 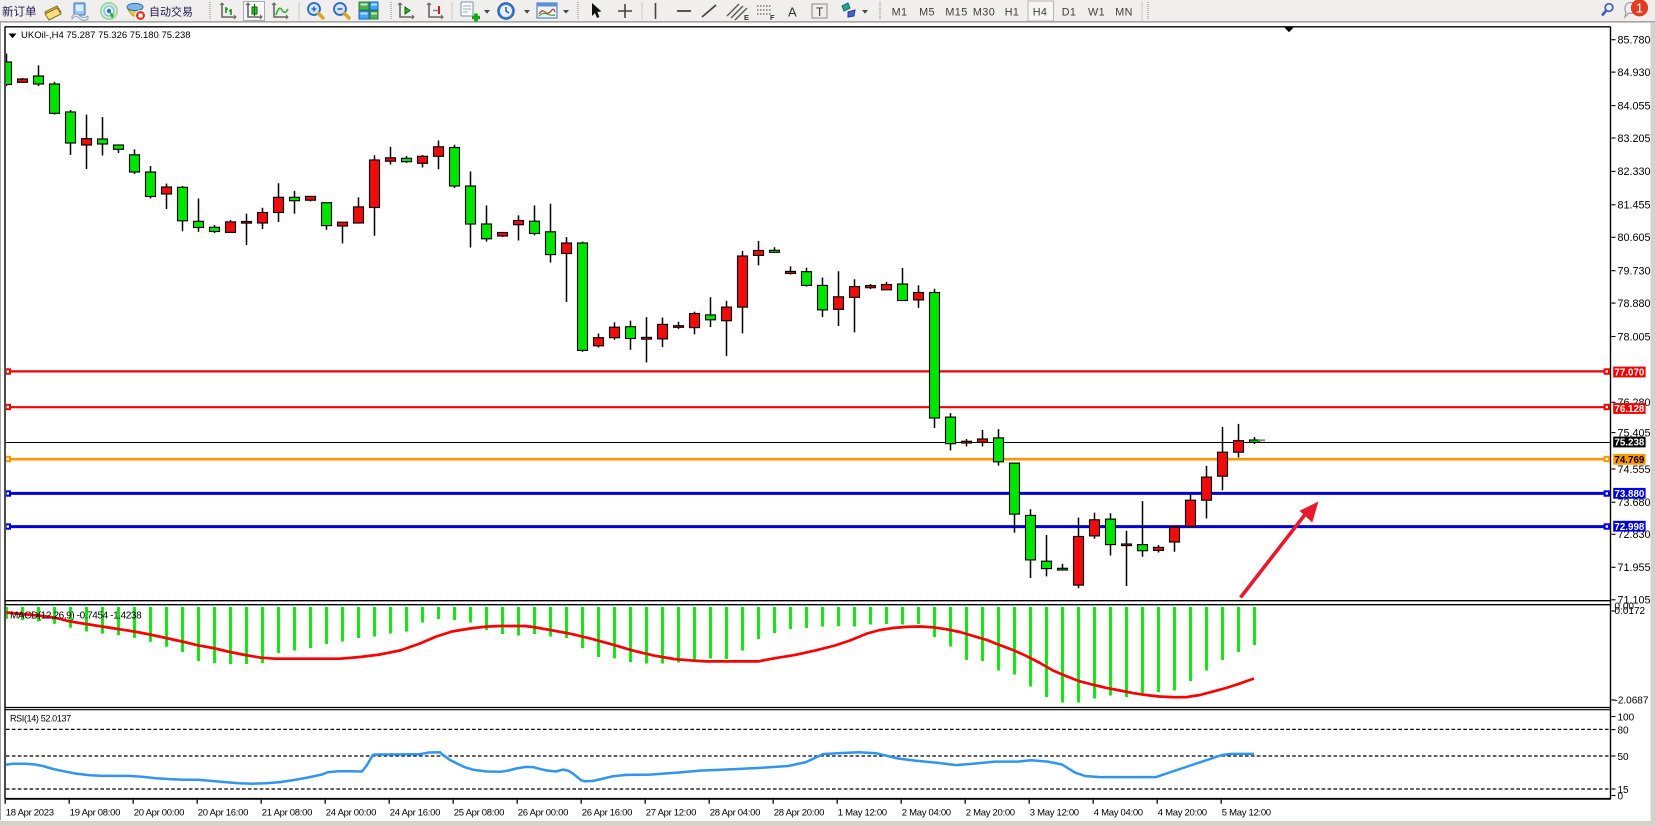 I want to click on svg-text: 77.070, so click(x=1629, y=373).